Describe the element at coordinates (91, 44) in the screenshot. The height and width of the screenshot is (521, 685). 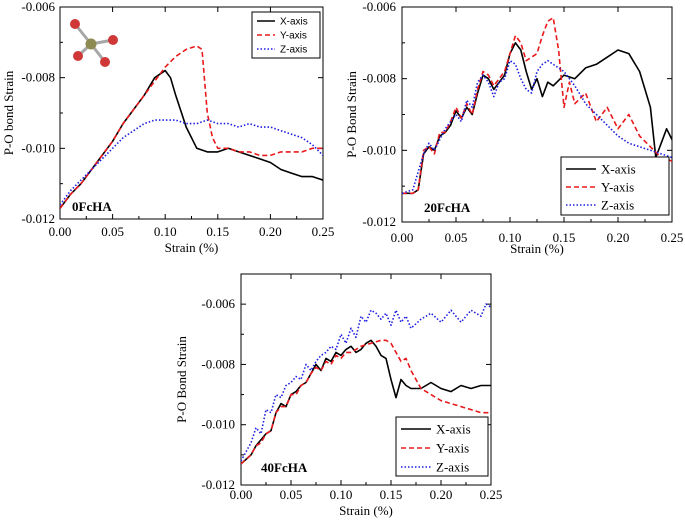
I see `phosphorus-atom` at that location.